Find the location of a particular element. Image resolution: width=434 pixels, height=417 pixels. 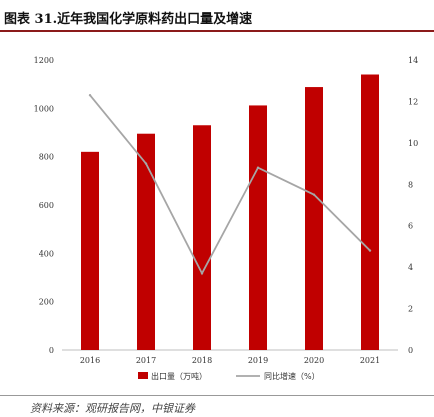

footer-divider is located at coordinates (217, 395).